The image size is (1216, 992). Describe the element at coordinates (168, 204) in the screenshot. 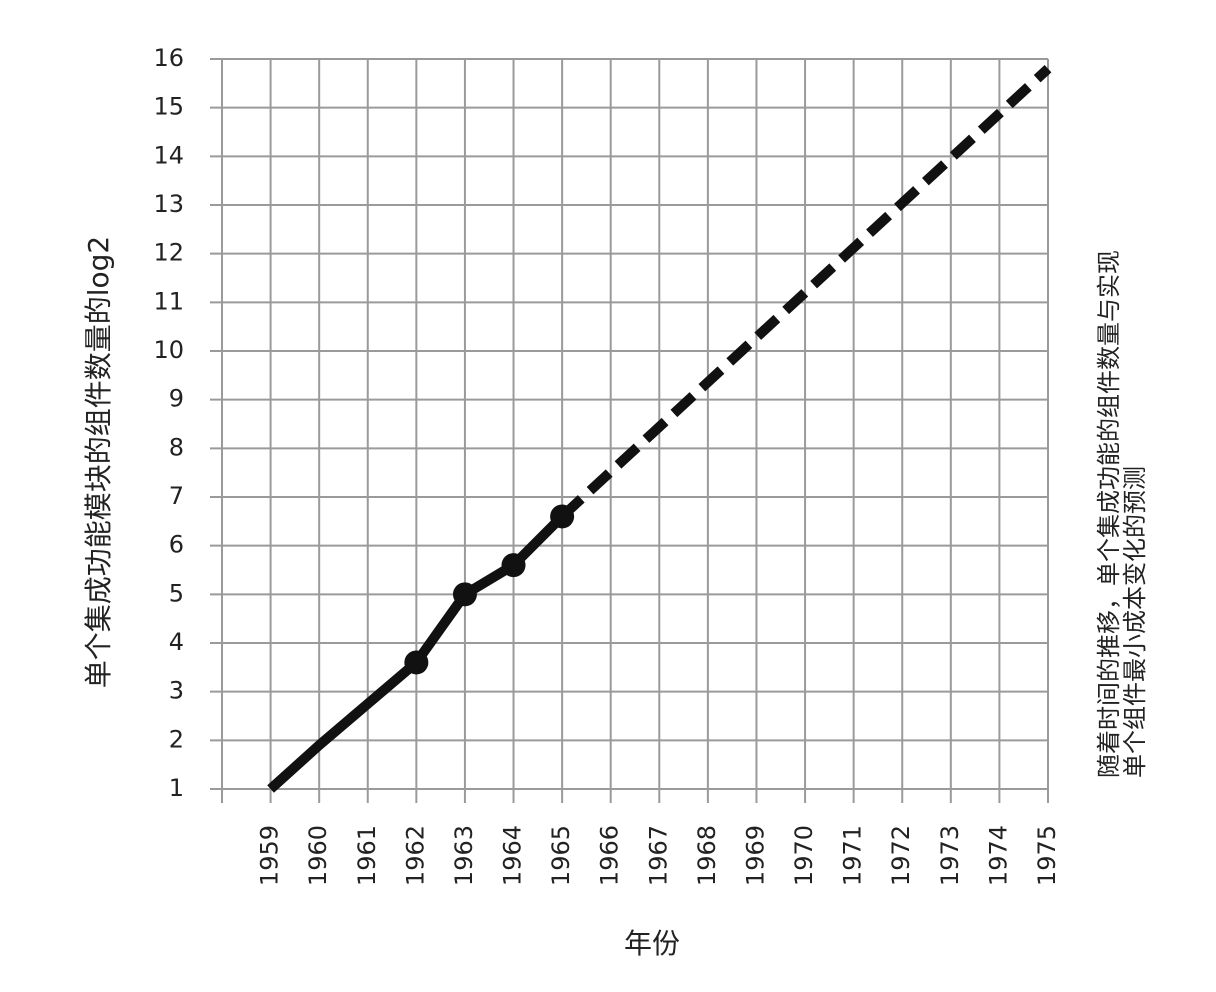

I see `y-tick-label: 13` at that location.